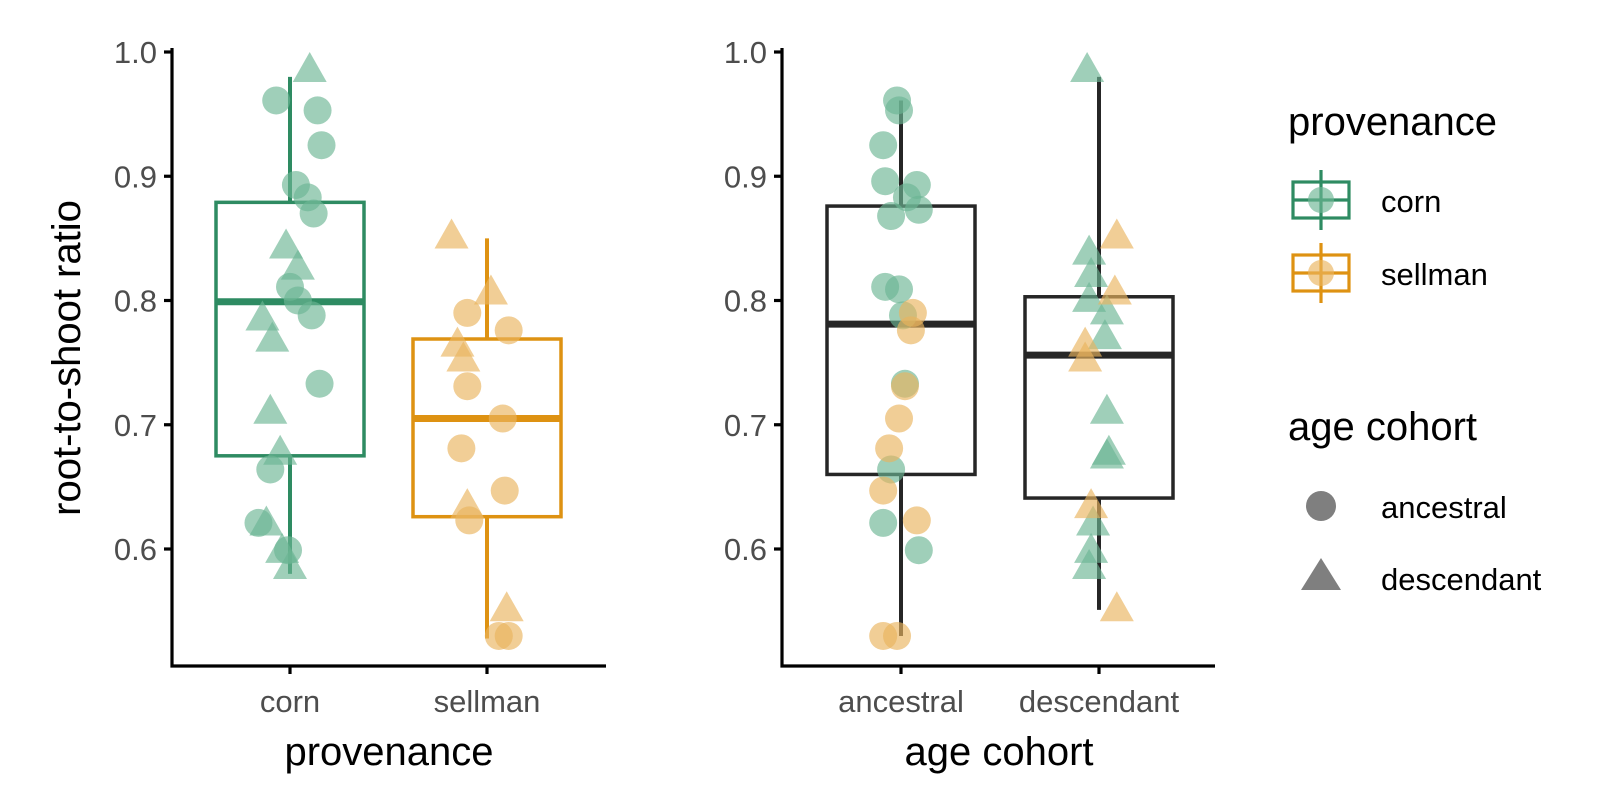  What do you see at coordinates (1434, 274) in the screenshot?
I see `legend-label-sellman: sellman` at bounding box center [1434, 274].